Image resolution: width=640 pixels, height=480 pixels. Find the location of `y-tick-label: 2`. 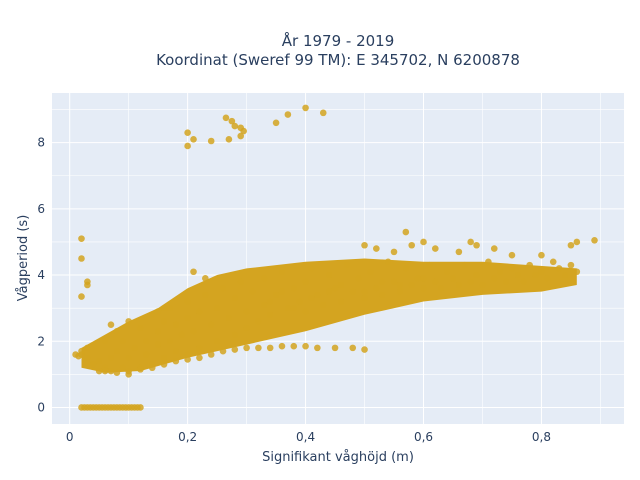

y-tick-label: 2 is located at coordinates (41, 341).